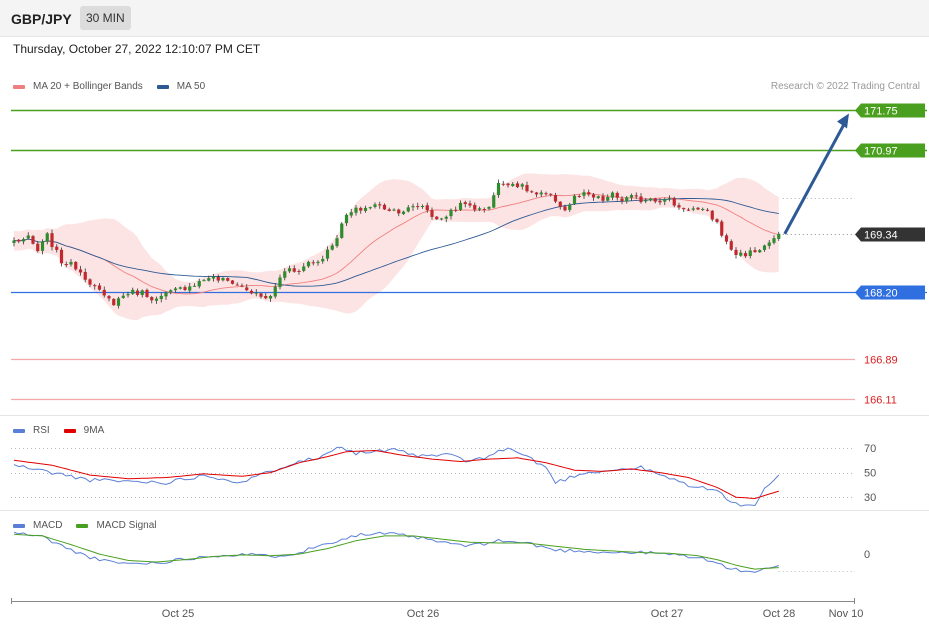 This screenshot has width=929, height=629. Describe the element at coordinates (69, 430) in the screenshot. I see `rsi-ma-swatch` at that location.